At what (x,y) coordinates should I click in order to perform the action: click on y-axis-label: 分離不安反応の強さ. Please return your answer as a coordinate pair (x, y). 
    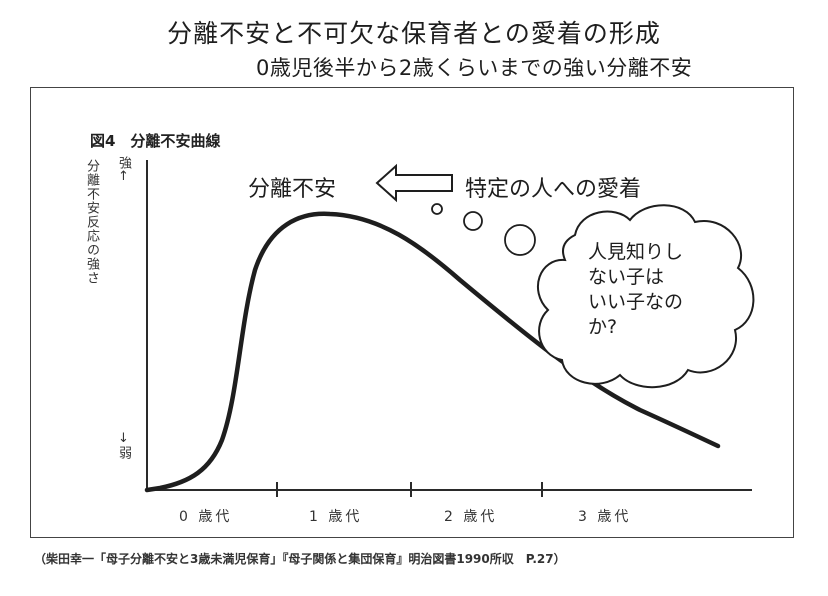
    Looking at the image, I should click on (91, 222).